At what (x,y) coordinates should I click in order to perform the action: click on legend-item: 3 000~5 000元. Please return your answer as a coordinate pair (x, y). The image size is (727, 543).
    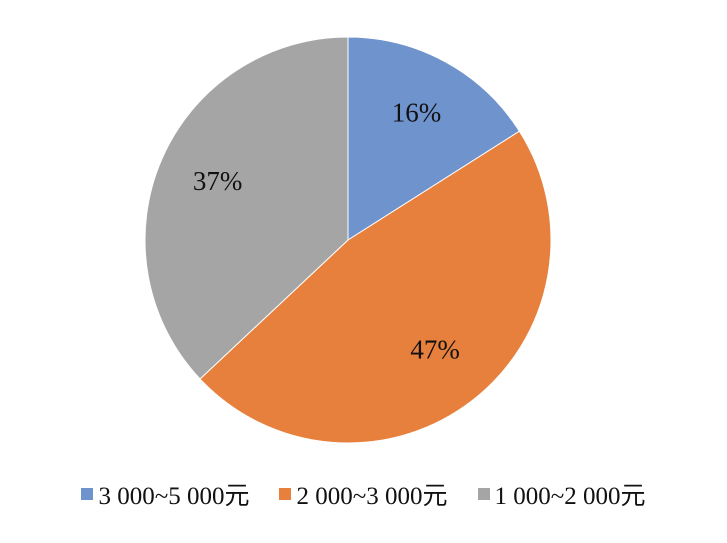
    Looking at the image, I should click on (165, 494).